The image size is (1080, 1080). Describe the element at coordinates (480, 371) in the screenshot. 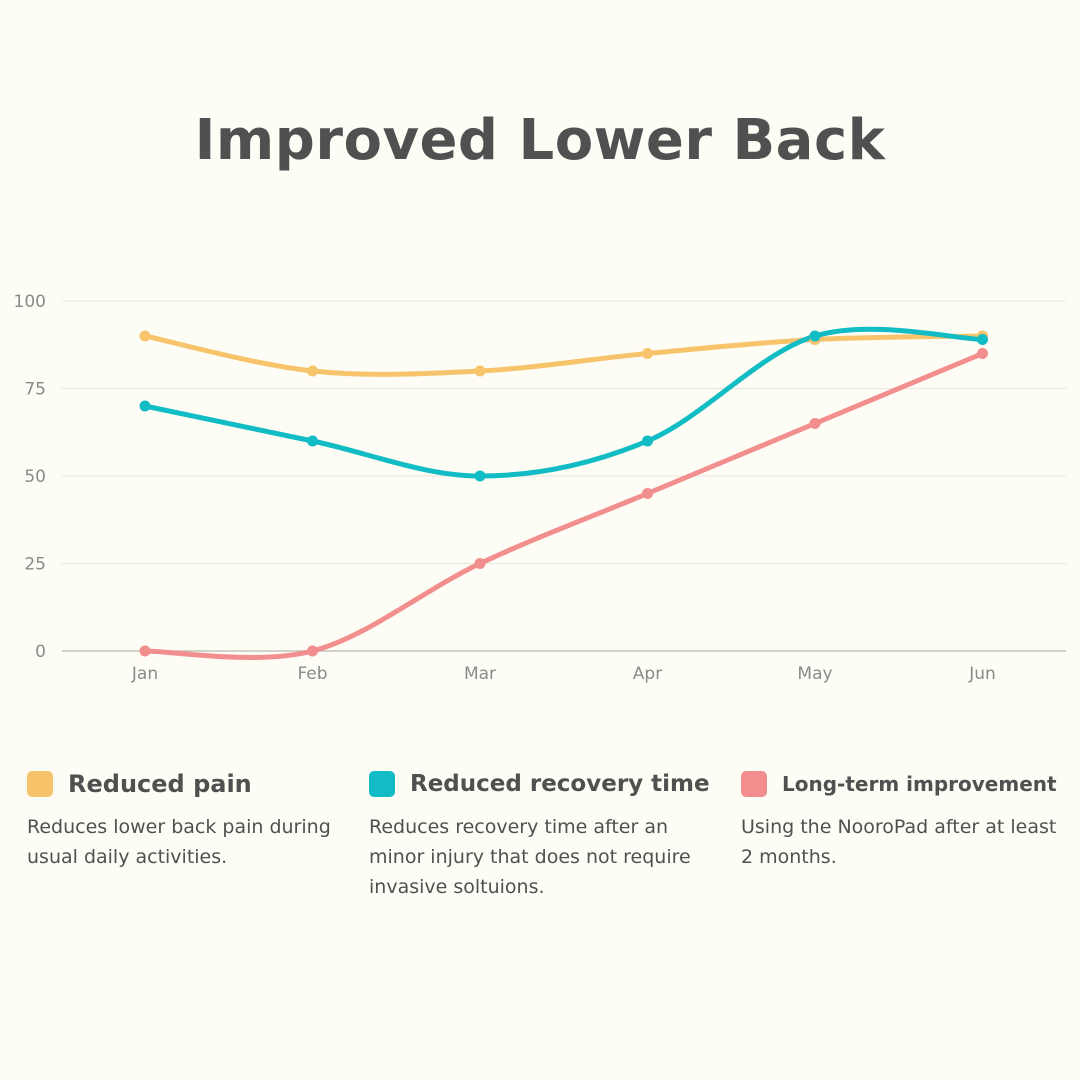

I see `data-point-reduced-pain-mar` at that location.